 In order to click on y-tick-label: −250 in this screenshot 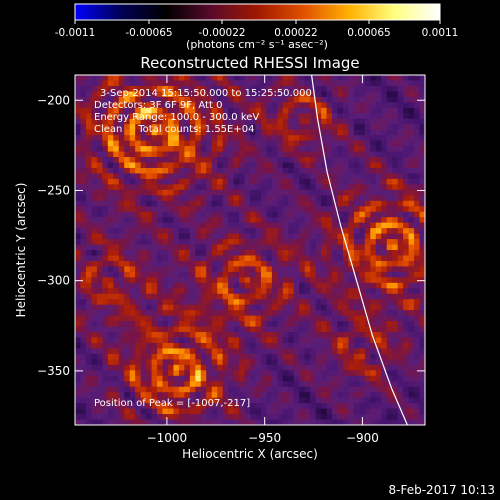, I will do `click(53, 190)`.